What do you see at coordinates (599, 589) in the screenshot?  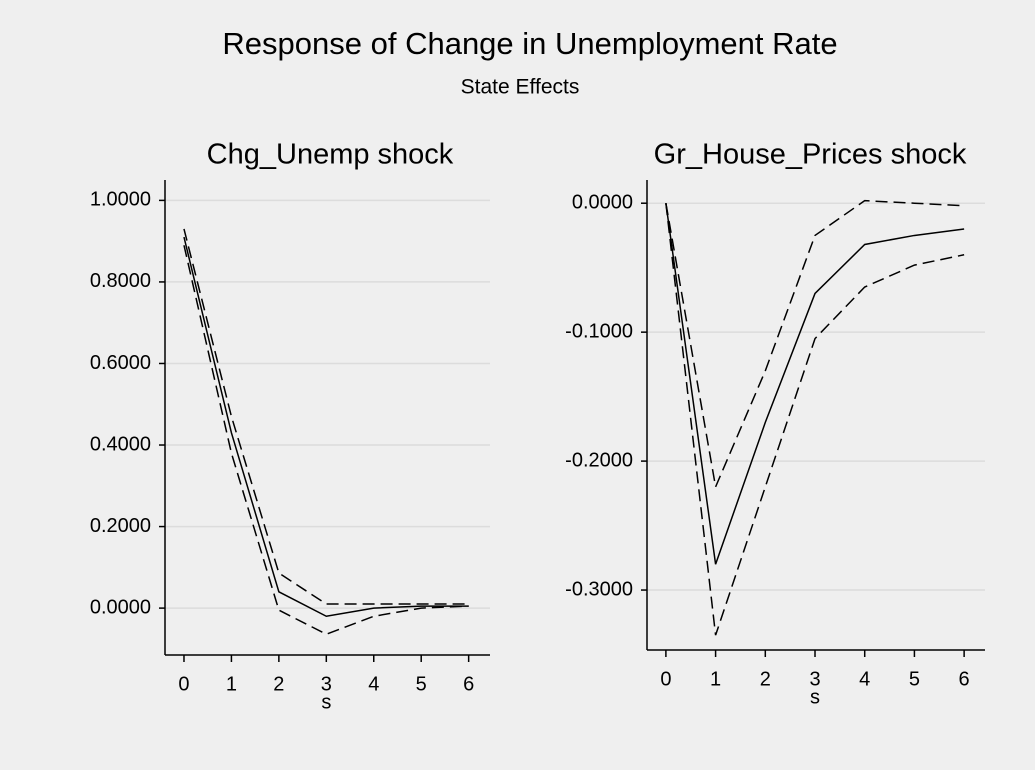 I see `y-tick-label: -0.3000` at bounding box center [599, 589].